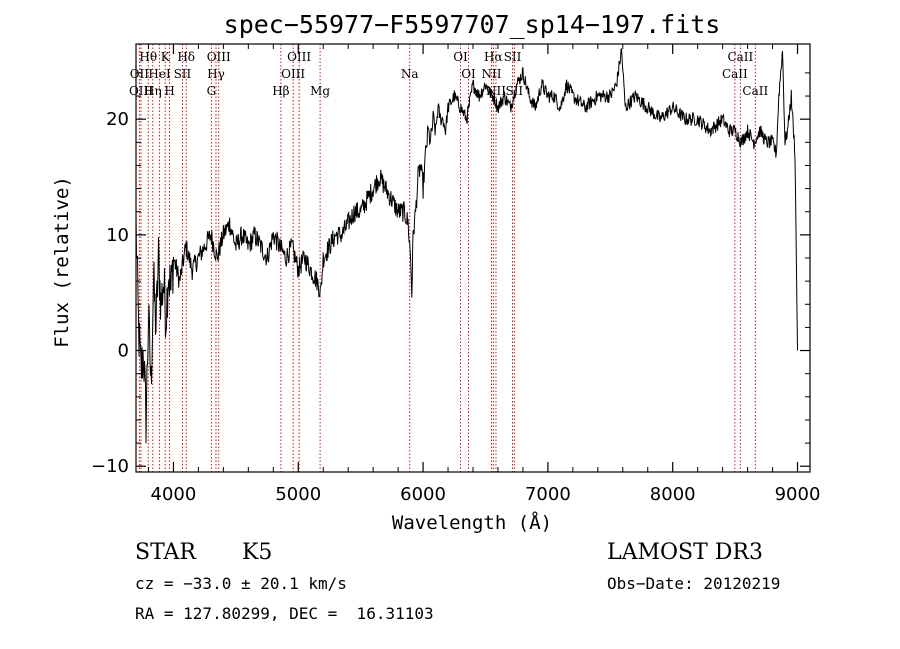 This screenshot has width=900, height=649. I want to click on line-label-1: OII, so click(140, 74).